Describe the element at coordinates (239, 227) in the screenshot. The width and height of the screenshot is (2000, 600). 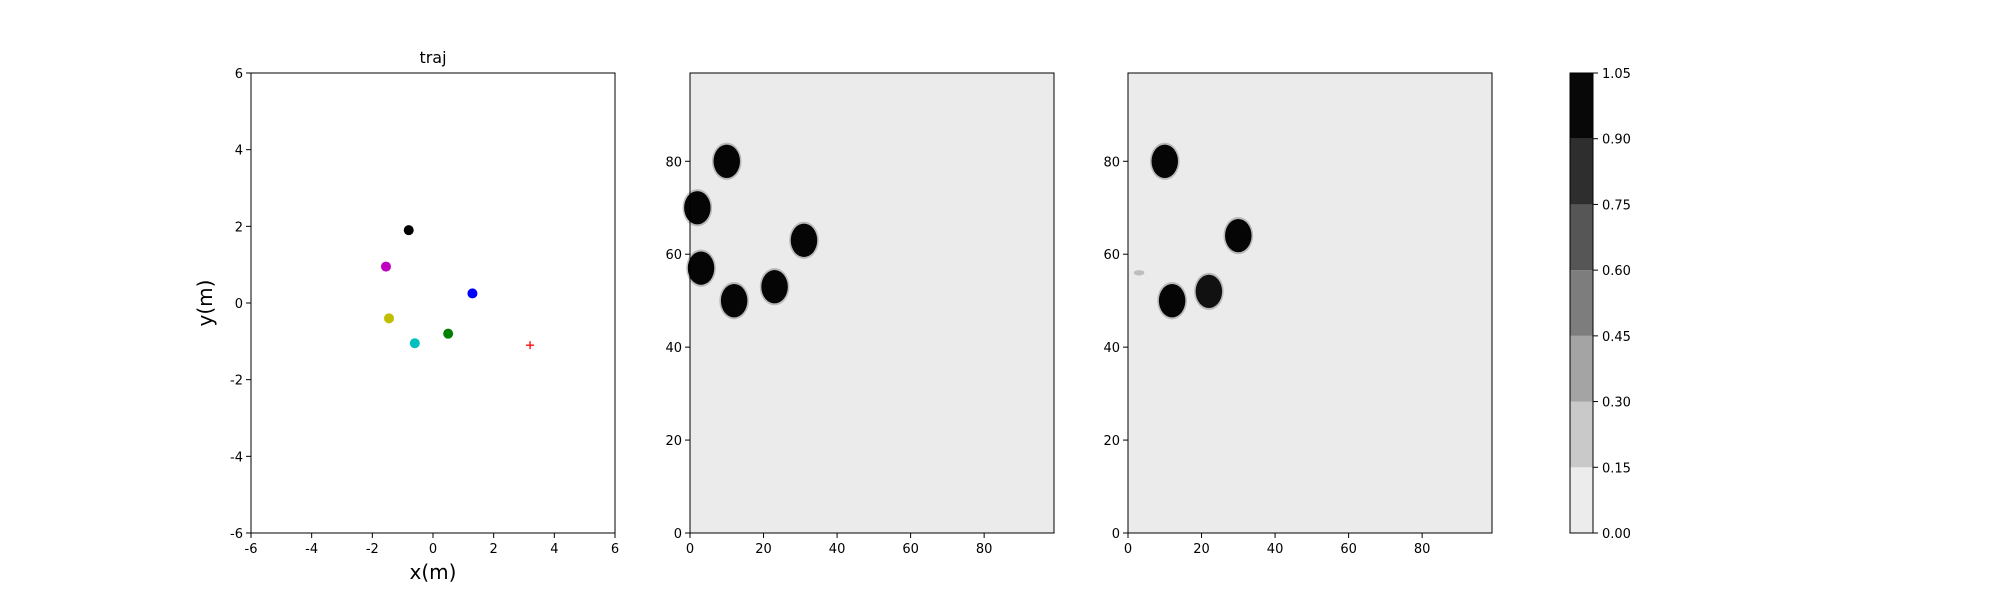
I see `y-tick-label: 2` at that location.